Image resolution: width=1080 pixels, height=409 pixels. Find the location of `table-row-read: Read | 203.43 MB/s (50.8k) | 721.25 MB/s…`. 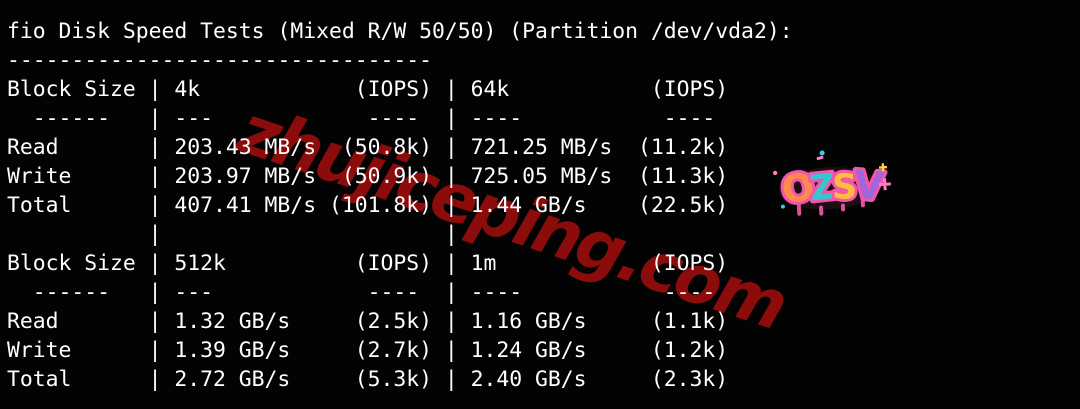

table-row-read: Read | 203.43 MB/s (50.8k) | 721.25 MB/s… is located at coordinates (543, 147).